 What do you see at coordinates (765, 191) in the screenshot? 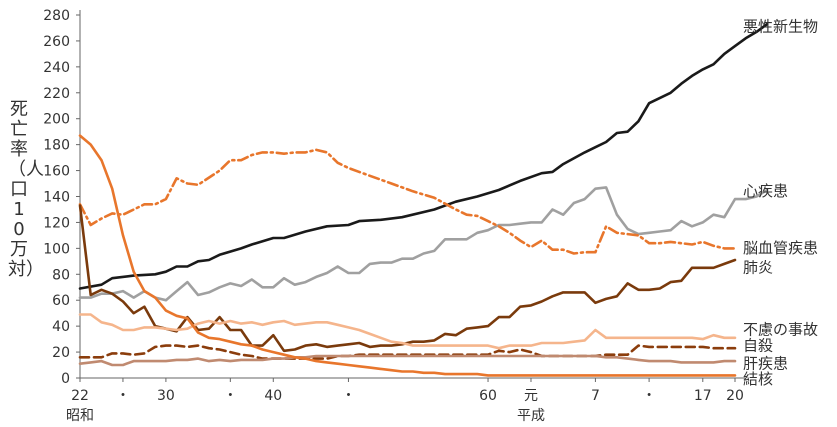
I see `series-label: 心疾患` at bounding box center [765, 191].